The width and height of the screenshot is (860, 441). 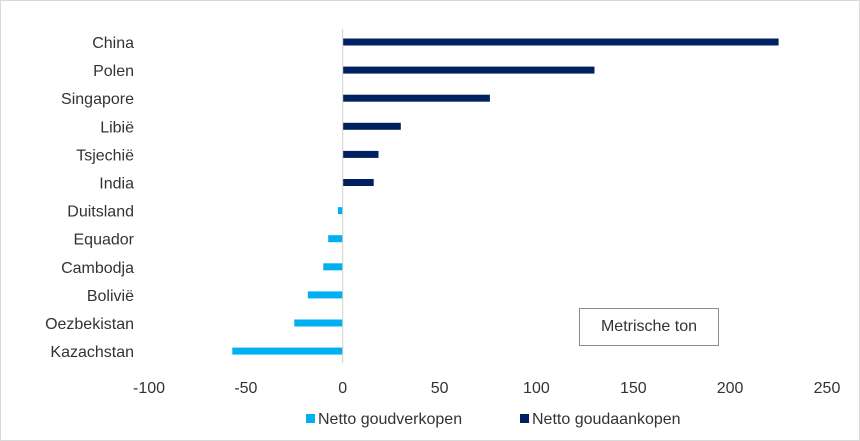 I want to click on x-tick-label: -50, so click(x=245, y=388).